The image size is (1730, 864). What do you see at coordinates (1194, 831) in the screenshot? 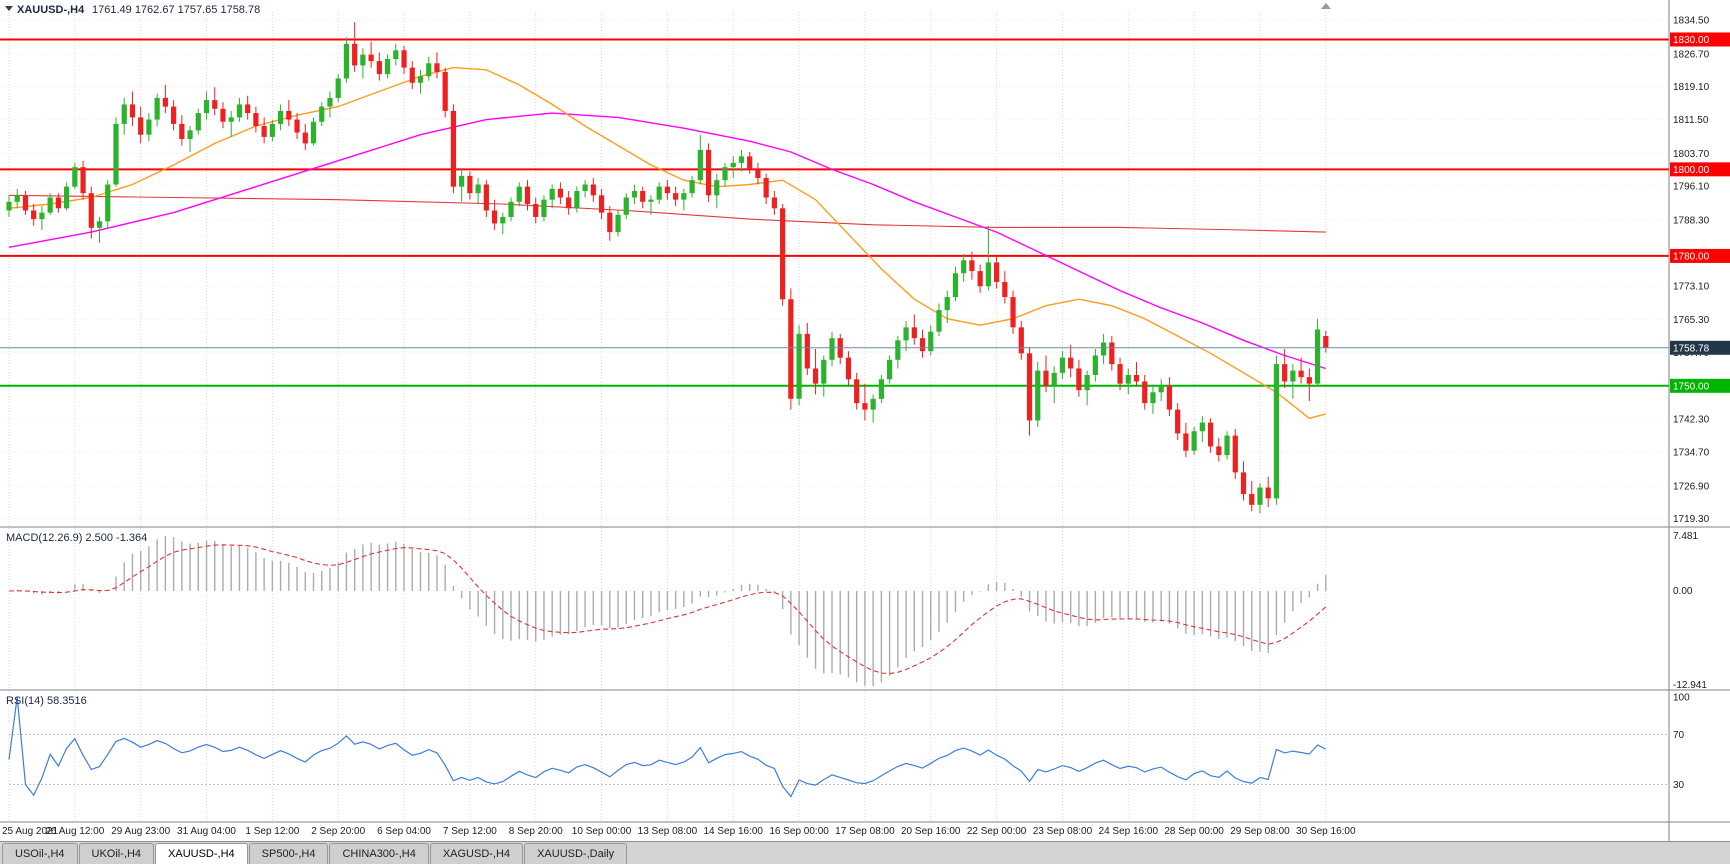
I see `svg-text: 28 Sep 00:00` at bounding box center [1194, 831].